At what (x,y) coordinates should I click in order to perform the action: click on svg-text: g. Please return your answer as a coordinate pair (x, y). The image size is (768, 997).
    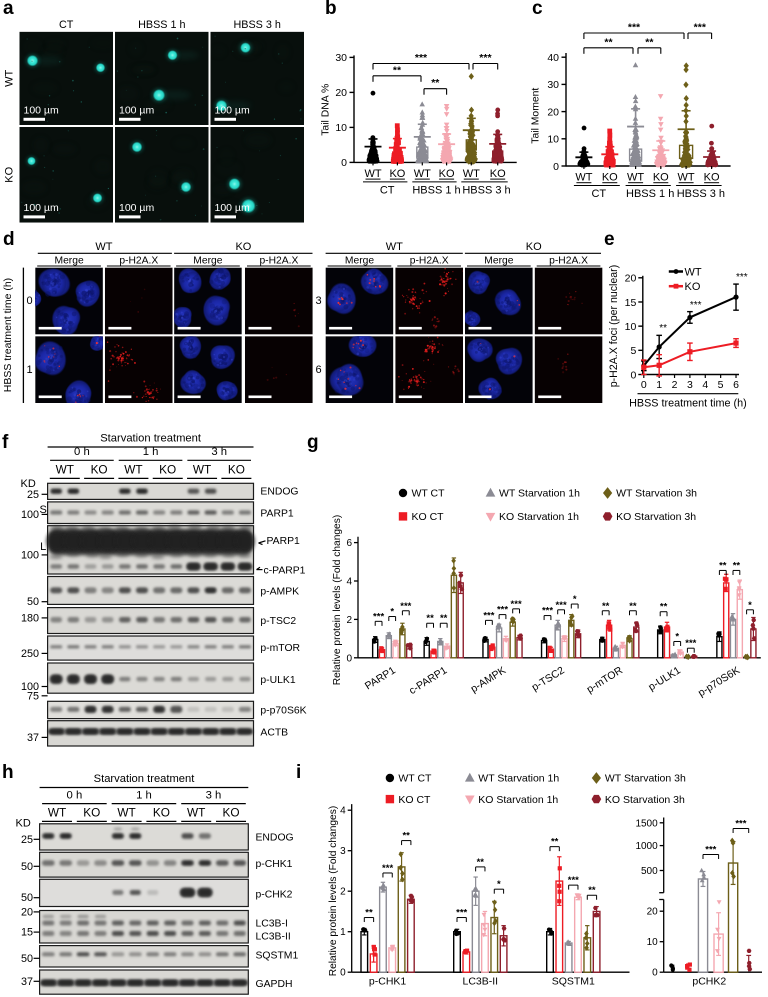
    Looking at the image, I should click on (313, 442).